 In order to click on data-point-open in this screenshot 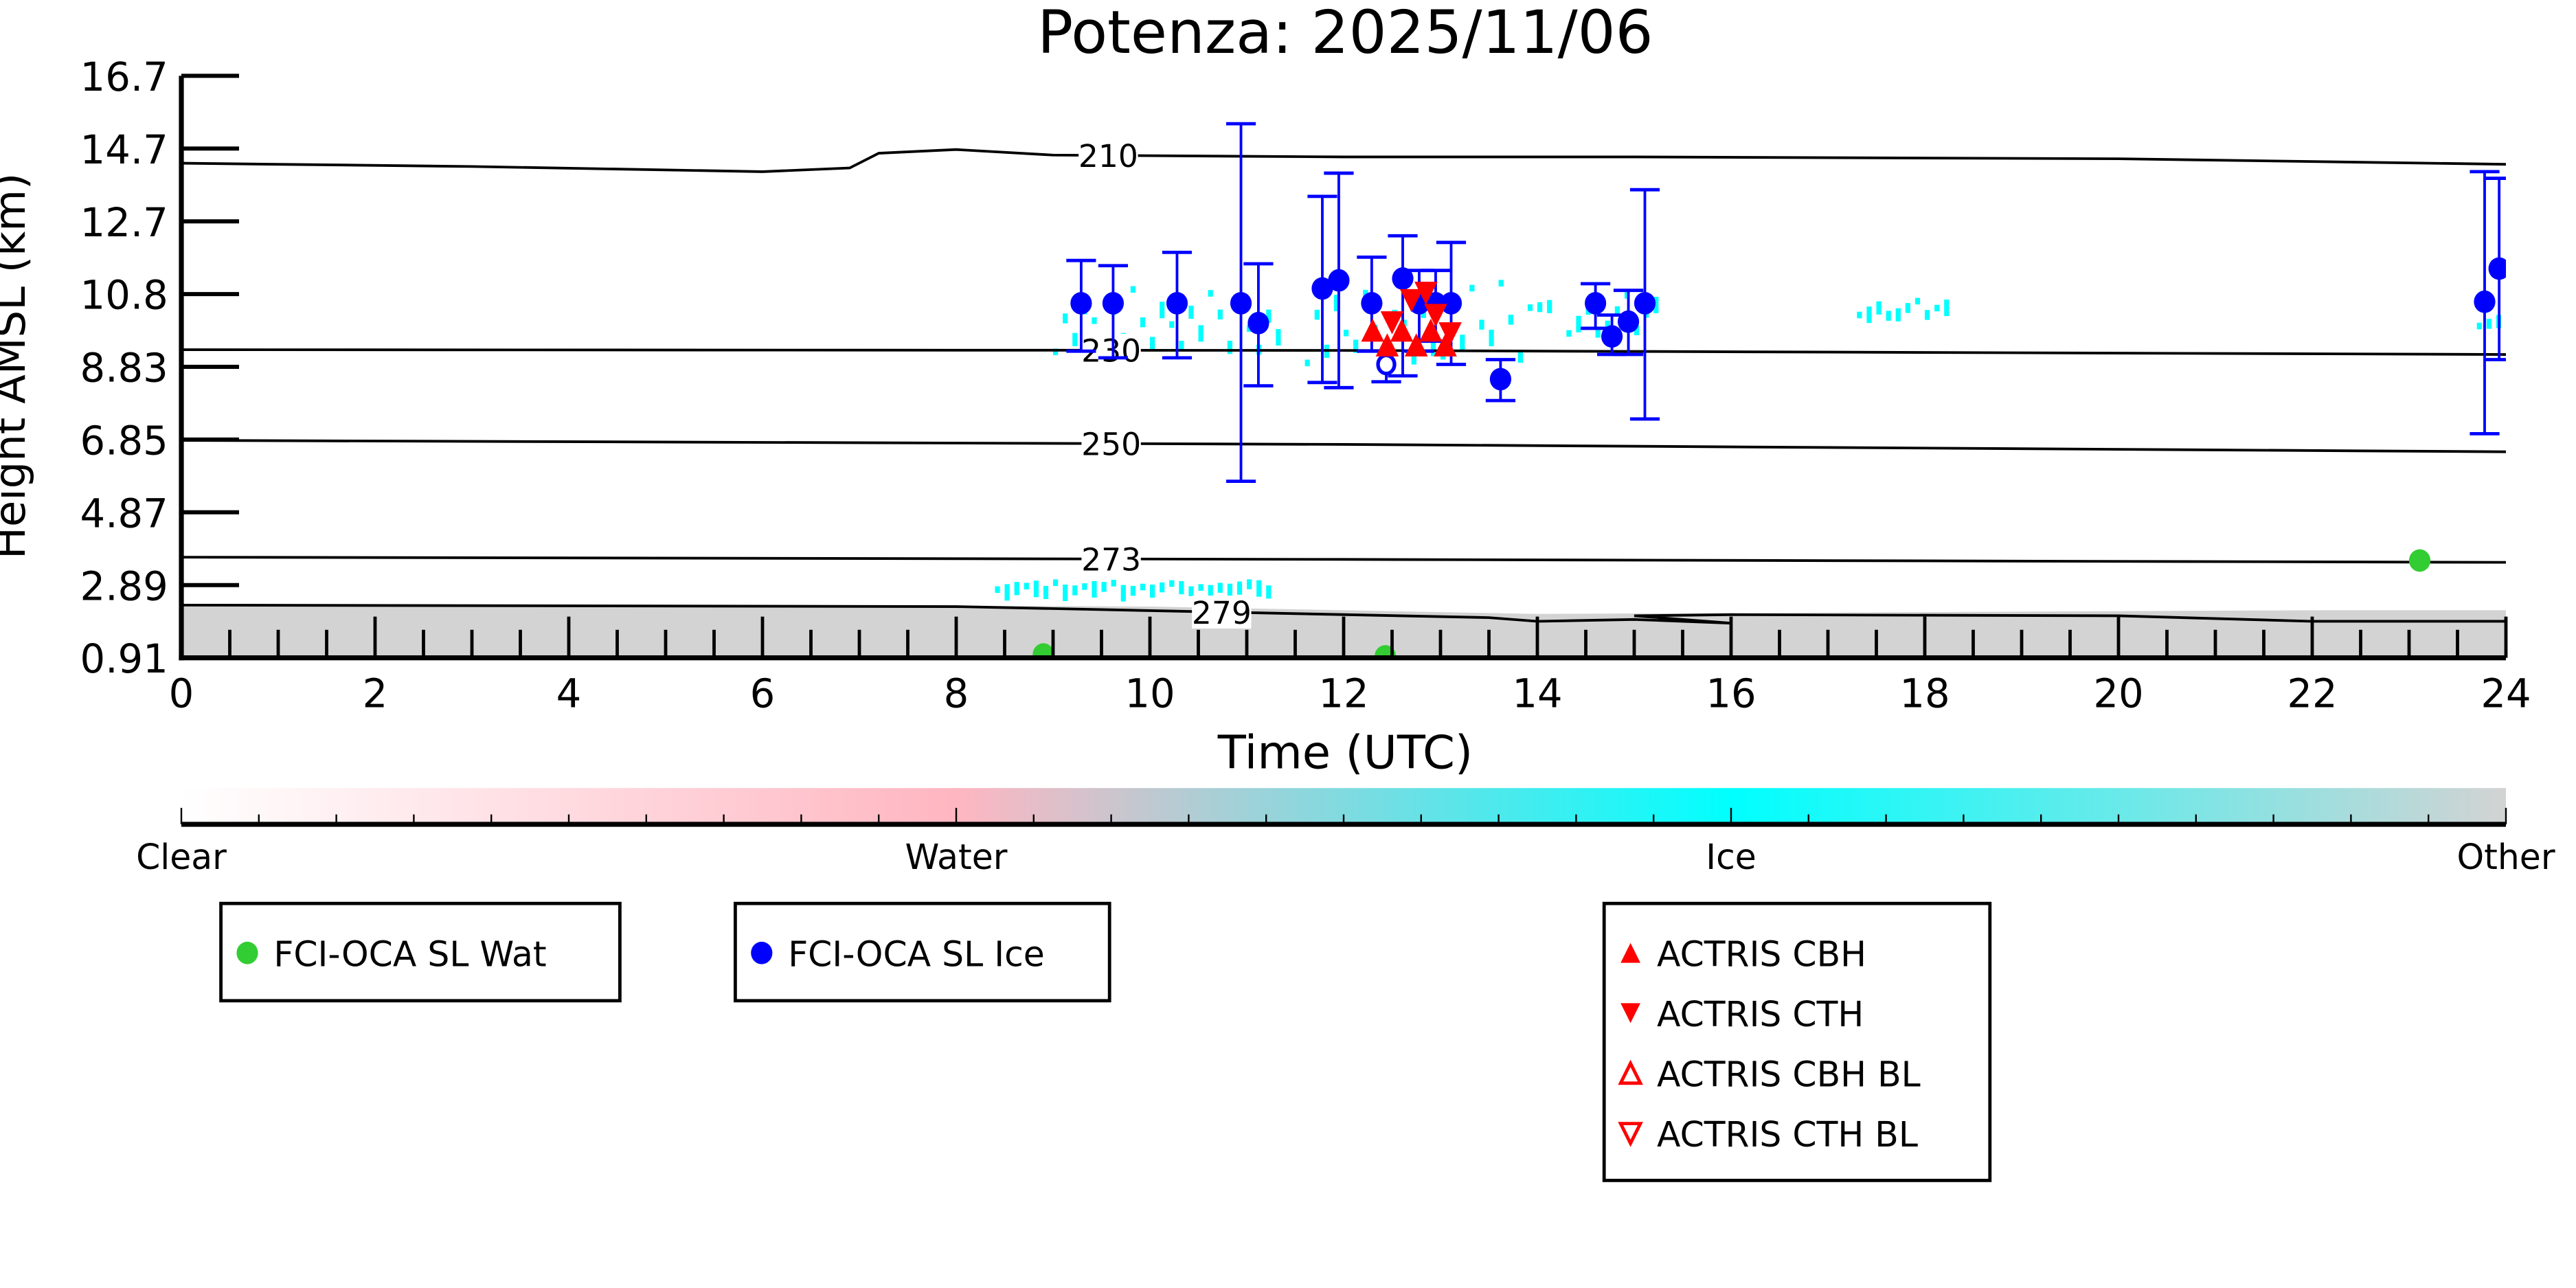, I will do `click(1386, 364)`.